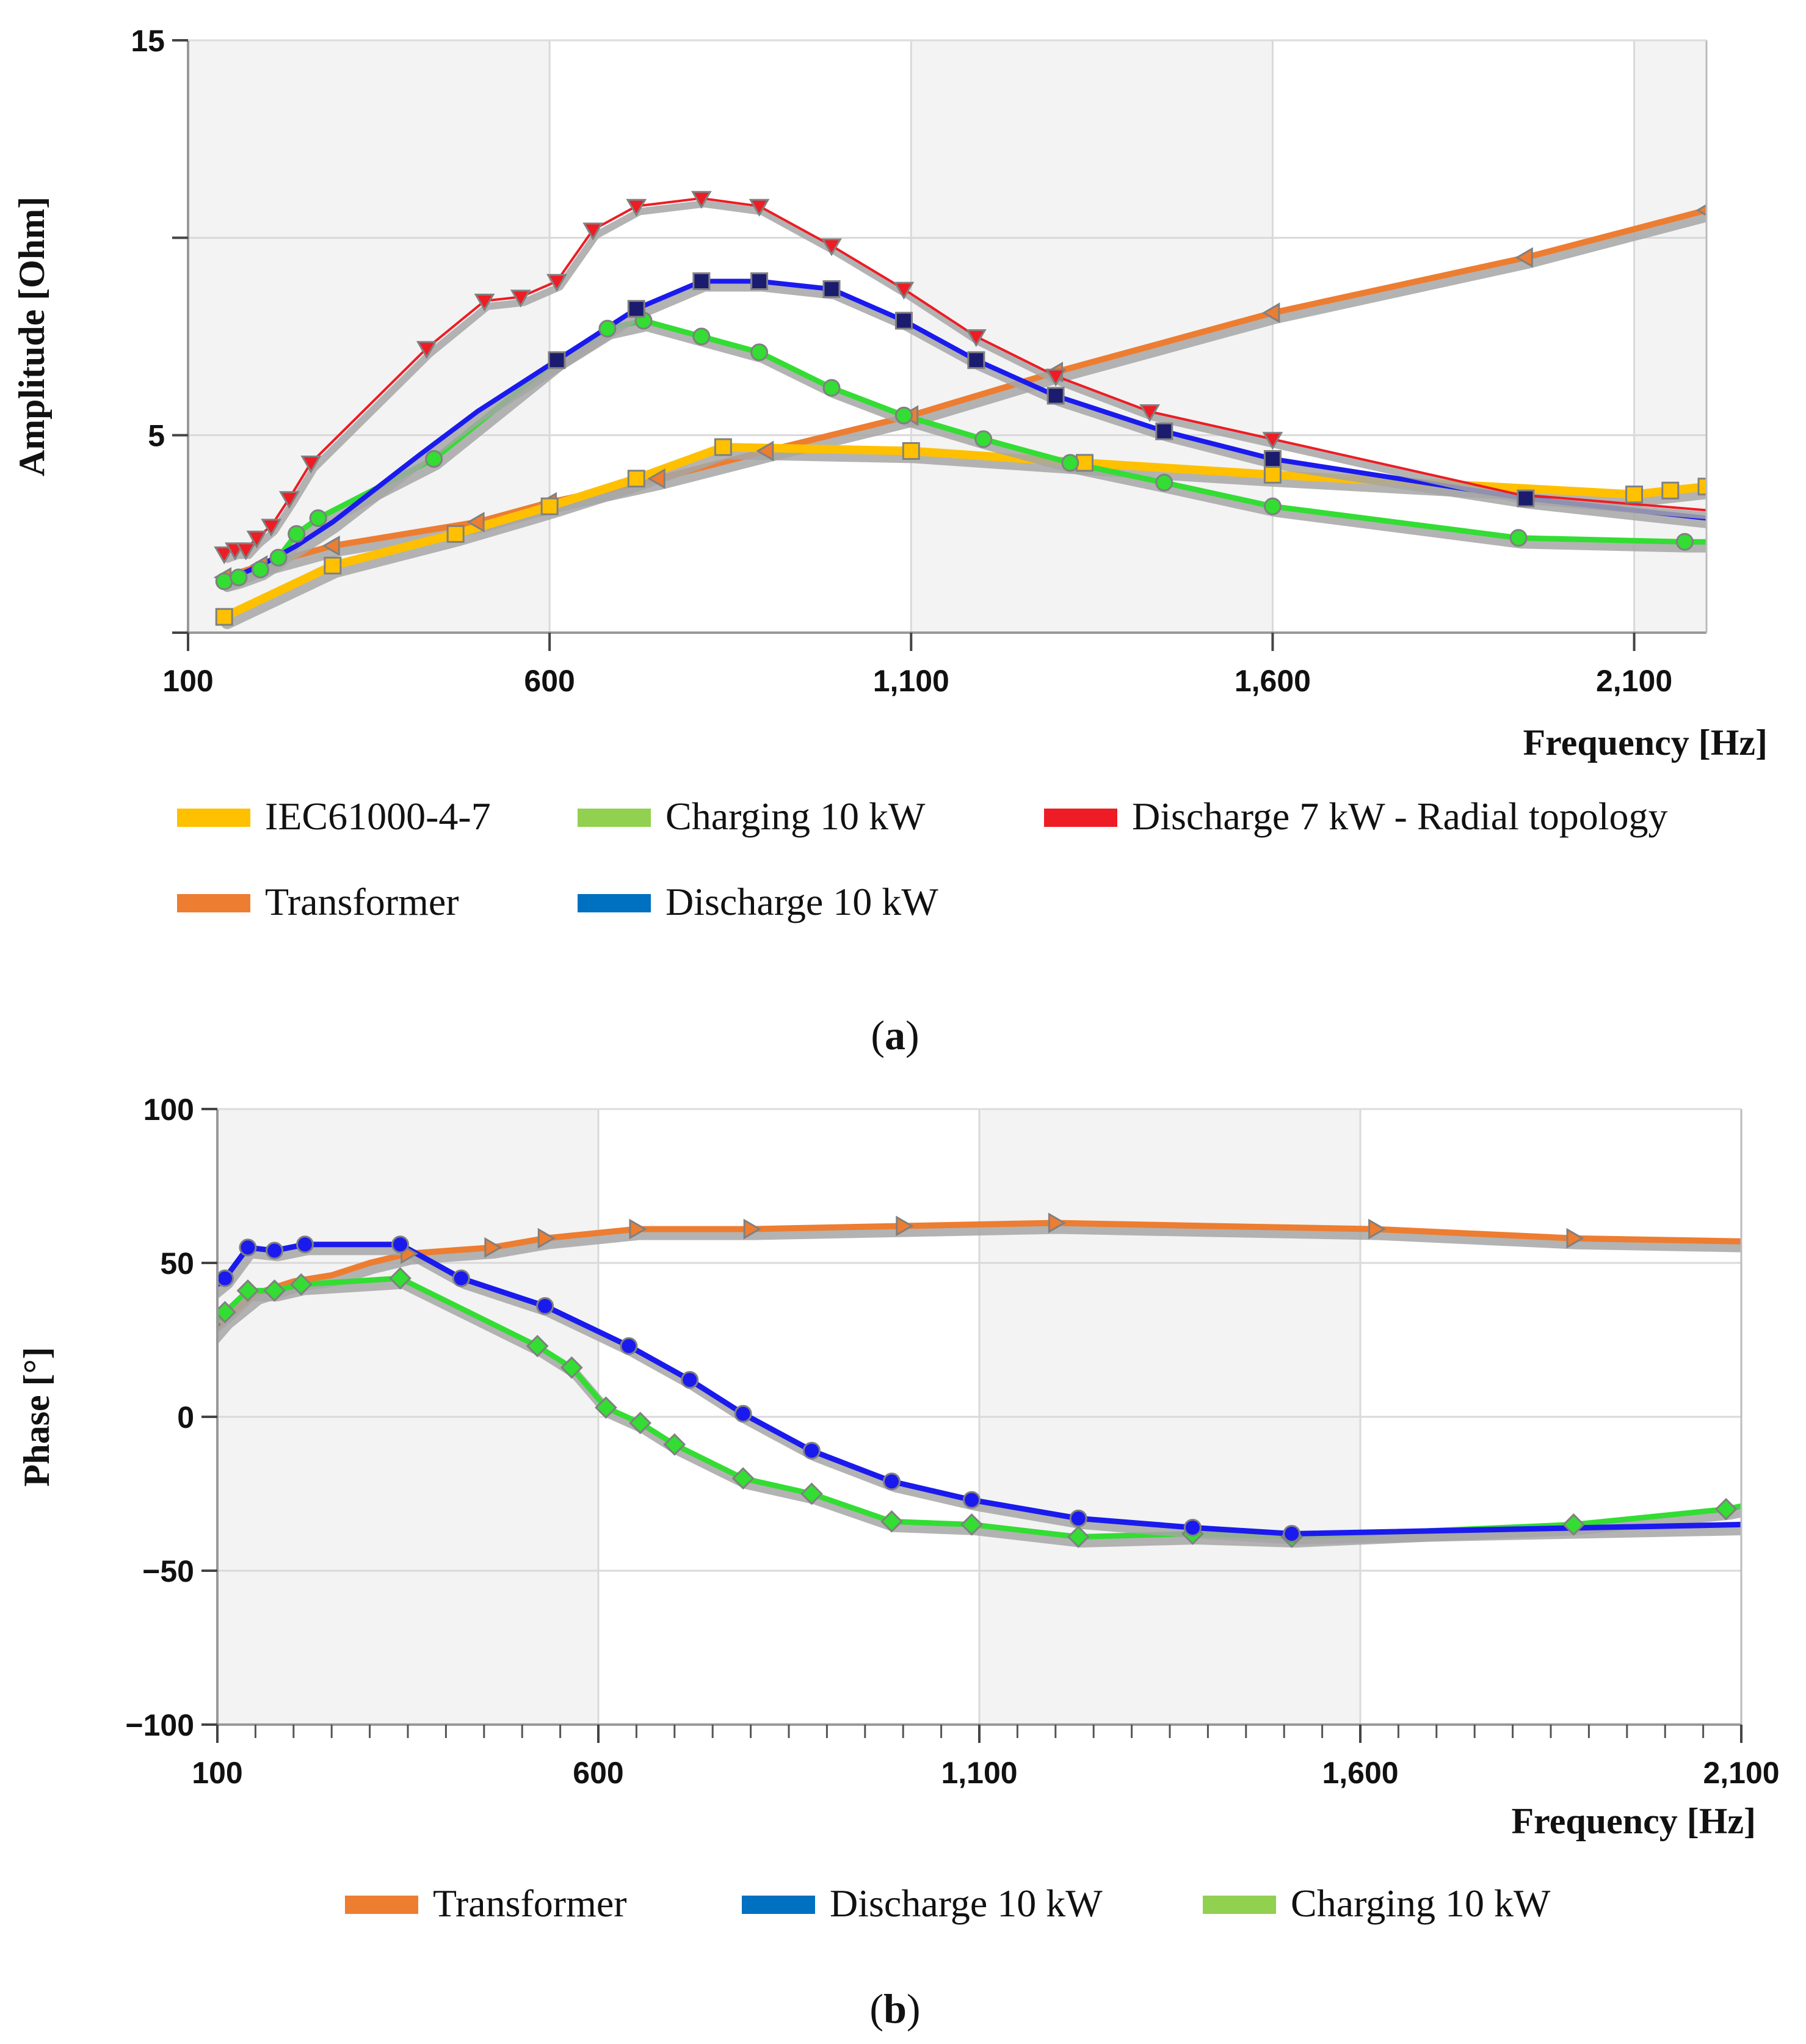 Image resolution: width=1806 pixels, height=2044 pixels. I want to click on legend-label-charging: Charging 10 kW, so click(795, 817).